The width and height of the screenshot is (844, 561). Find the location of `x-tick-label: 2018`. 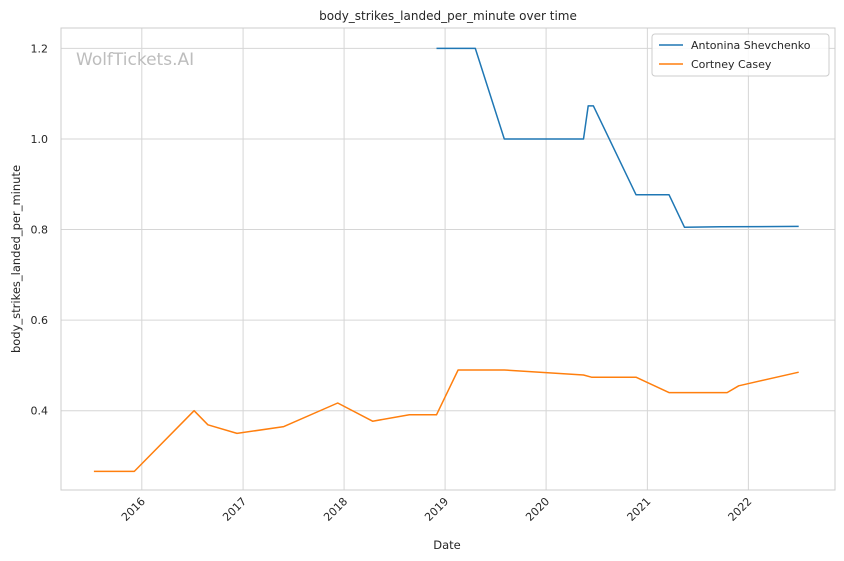

x-tick-label: 2018 is located at coordinates (335, 509).